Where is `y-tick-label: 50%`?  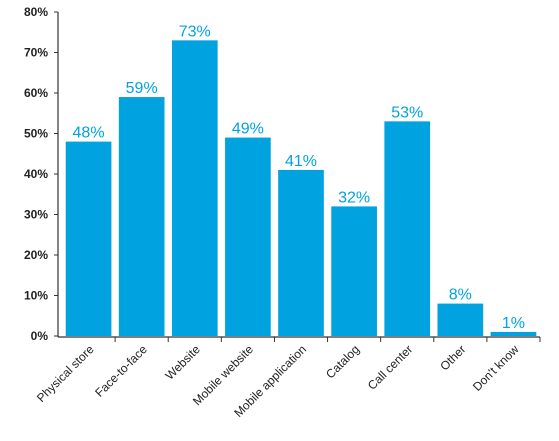 y-tick-label: 50% is located at coordinates (36, 134).